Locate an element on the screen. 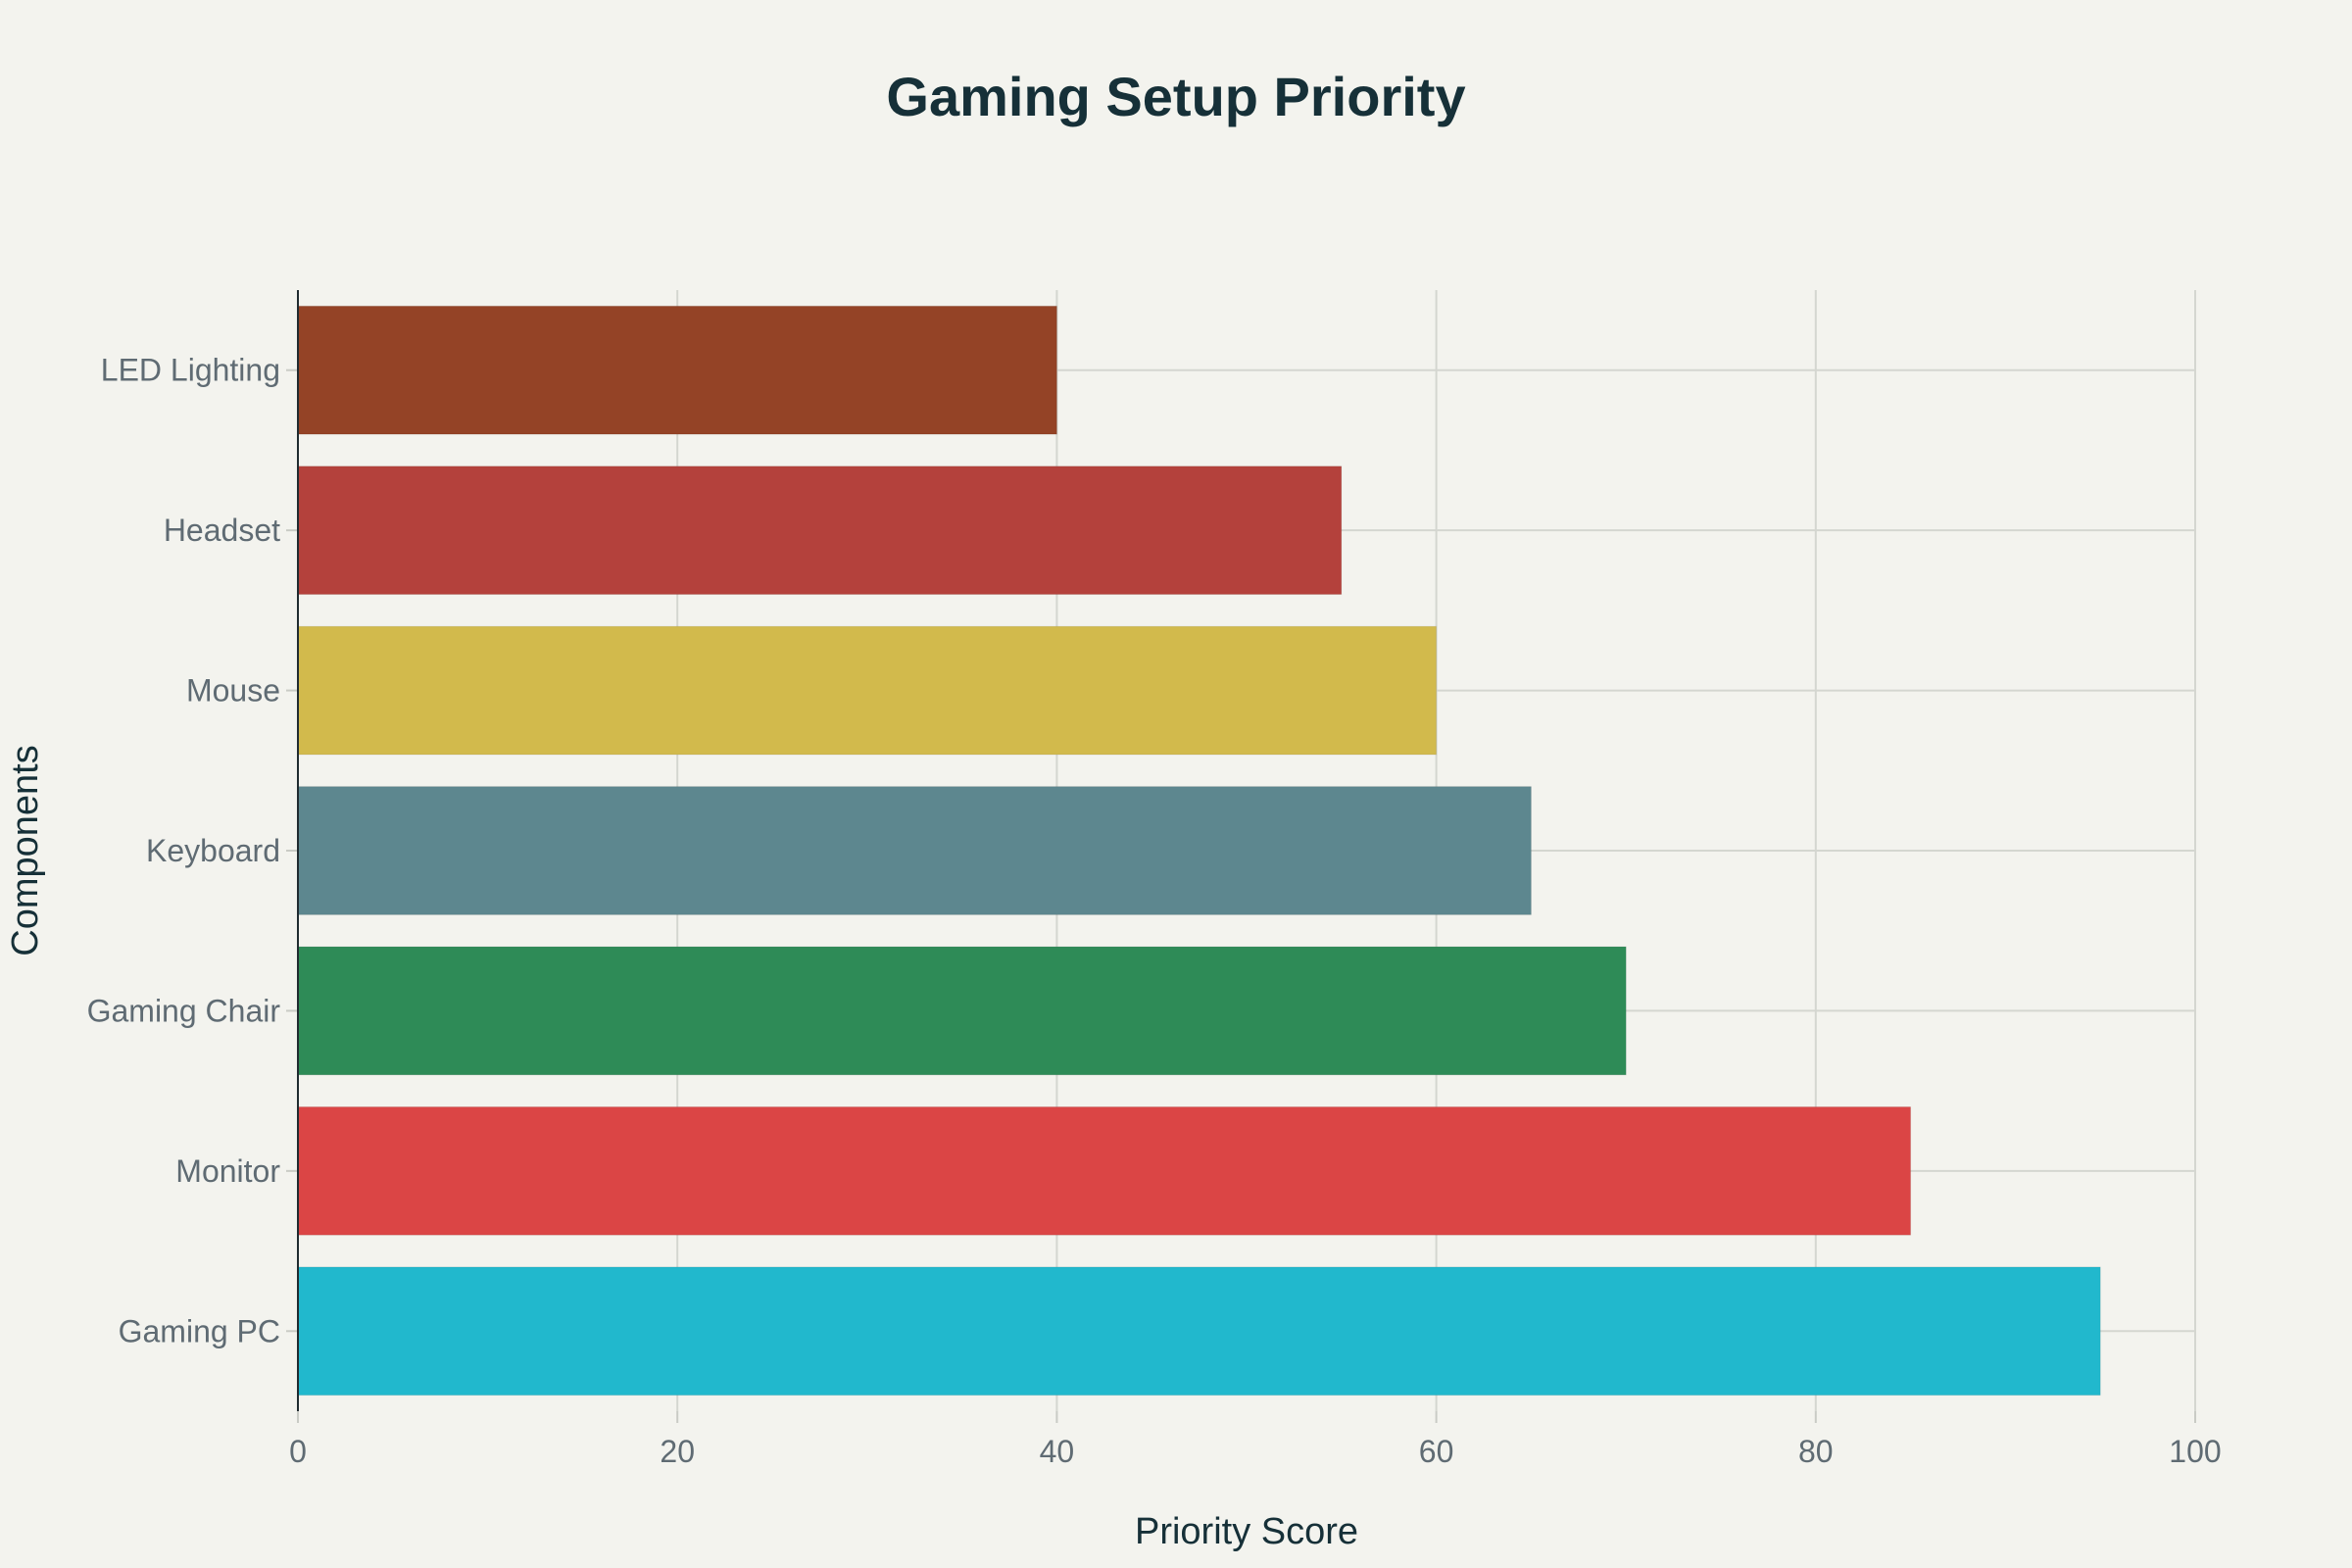 This screenshot has width=2352, height=1568. y-tick-label: Headset is located at coordinates (222, 530).